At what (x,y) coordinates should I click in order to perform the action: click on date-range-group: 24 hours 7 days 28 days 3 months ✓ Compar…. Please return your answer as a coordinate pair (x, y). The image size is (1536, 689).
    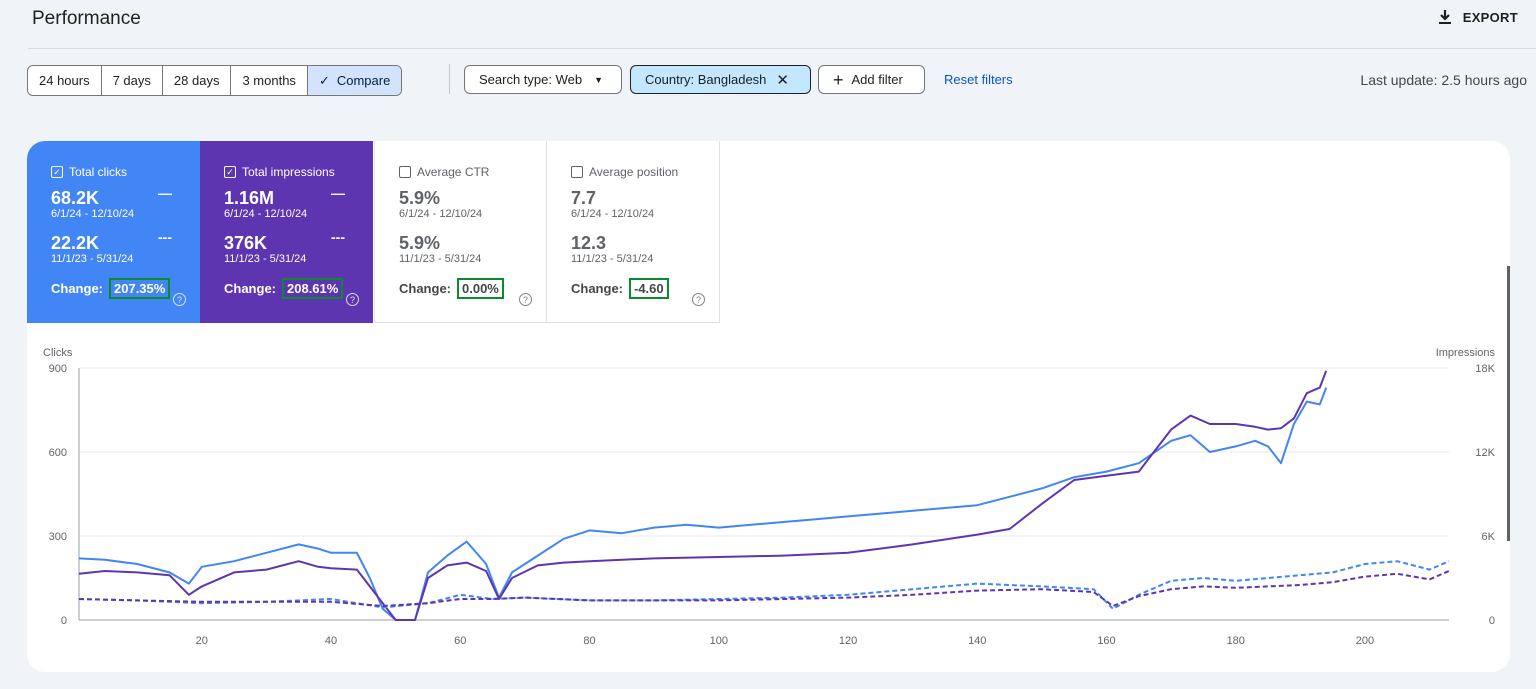
    Looking at the image, I should click on (215, 80).